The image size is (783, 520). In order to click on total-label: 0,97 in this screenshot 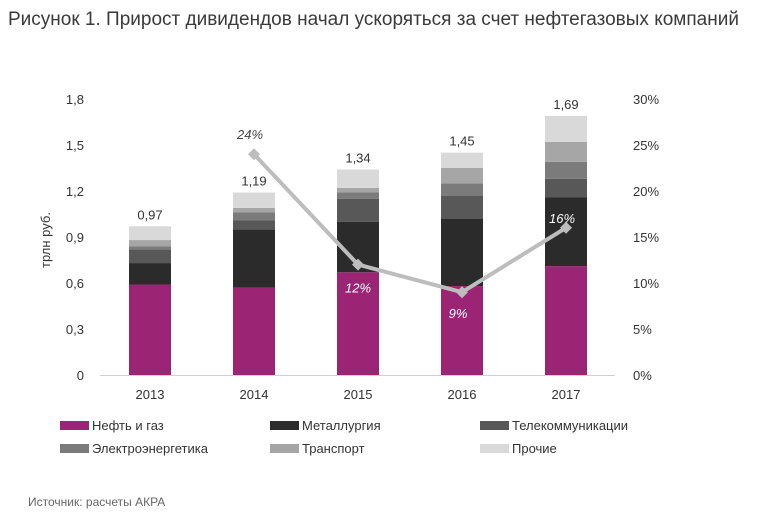, I will do `click(149, 214)`.